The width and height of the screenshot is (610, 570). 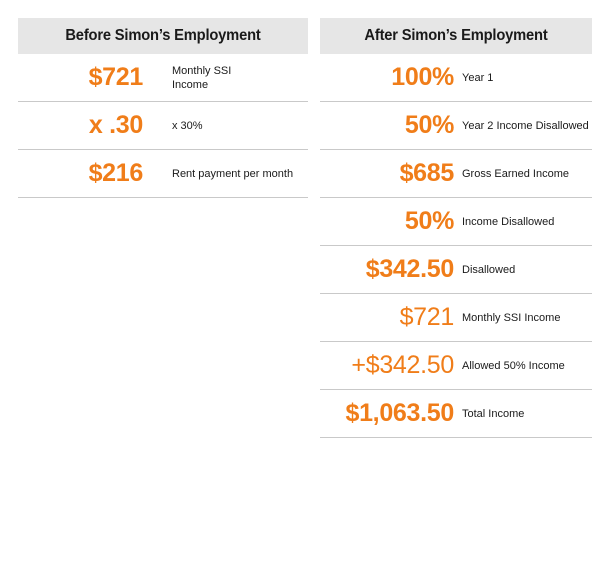 I want to click on table-row: 50% Year 2 Income Disallowed, so click(x=456, y=126).